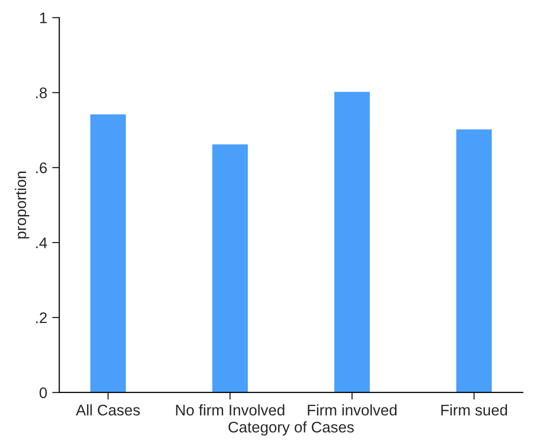 The width and height of the screenshot is (539, 441). What do you see at coordinates (108, 410) in the screenshot?
I see `x-tick-label: All Cases` at bounding box center [108, 410].